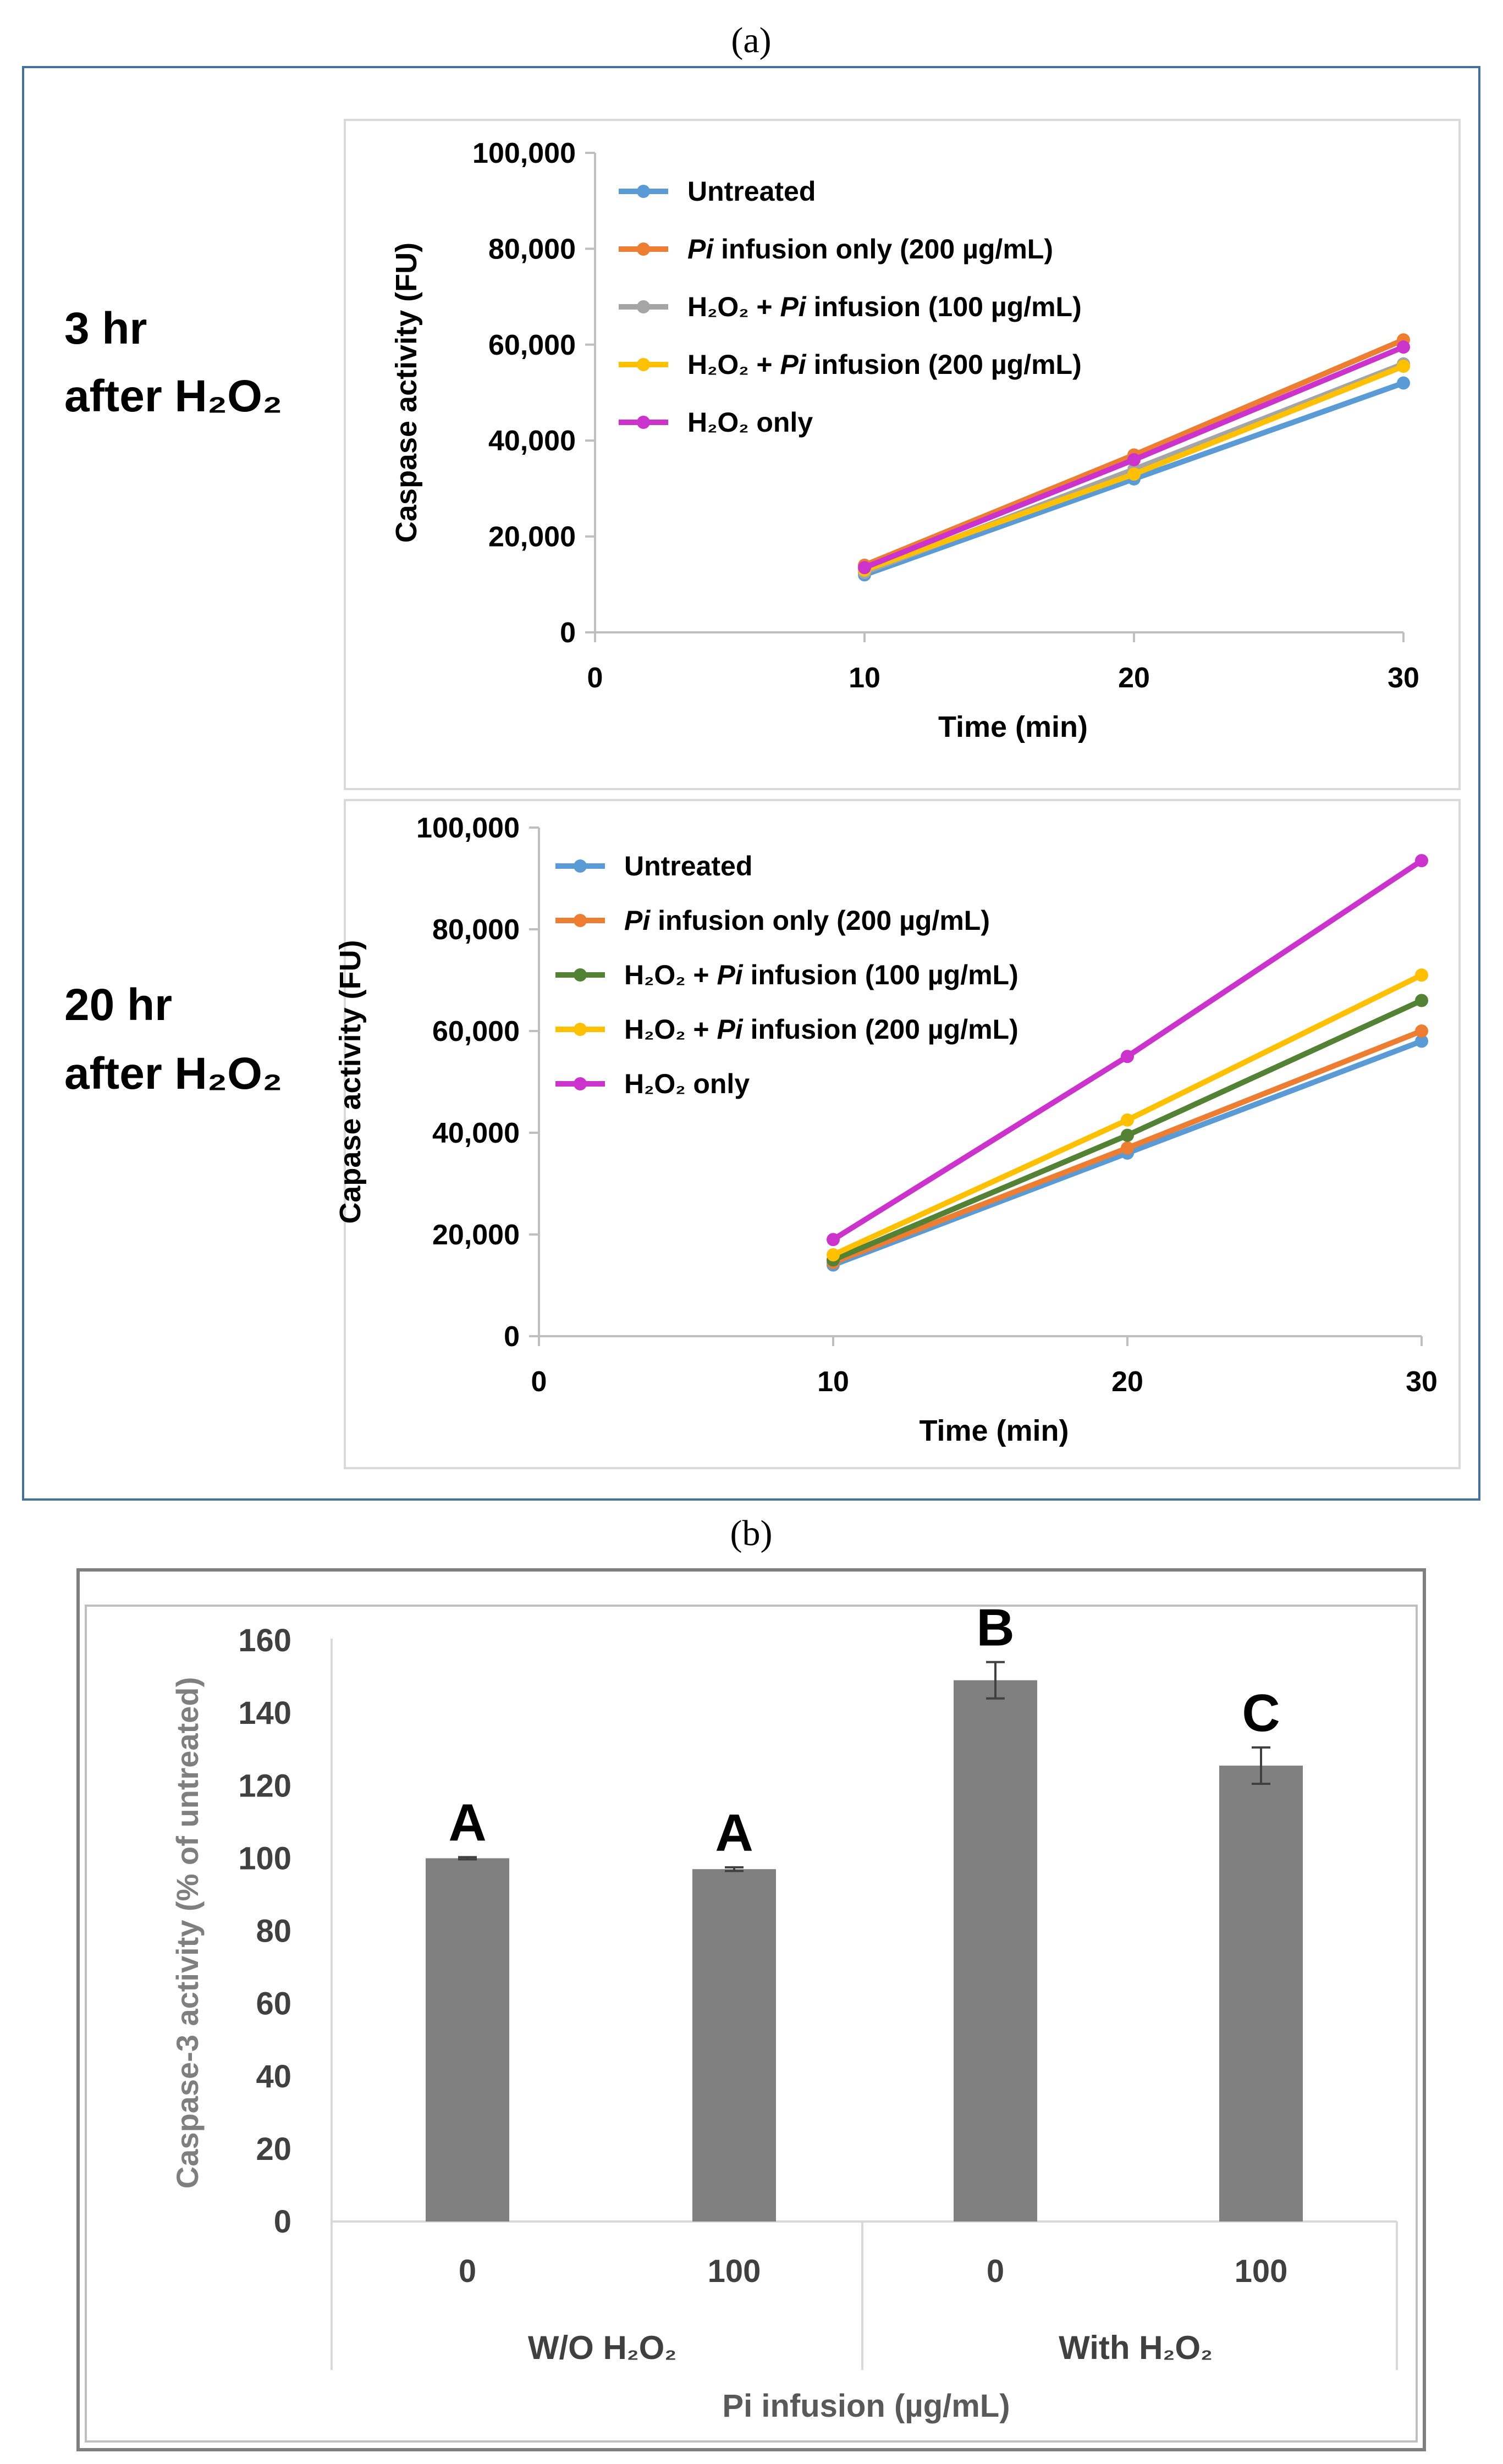 The image size is (1503, 2464). I want to click on side-label-bottom-line2: after H₂O₂, so click(173, 1074).